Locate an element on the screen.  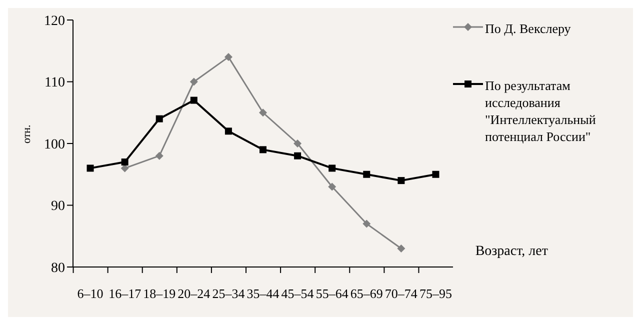
y-tick-label: 100 is located at coordinates (54, 144).